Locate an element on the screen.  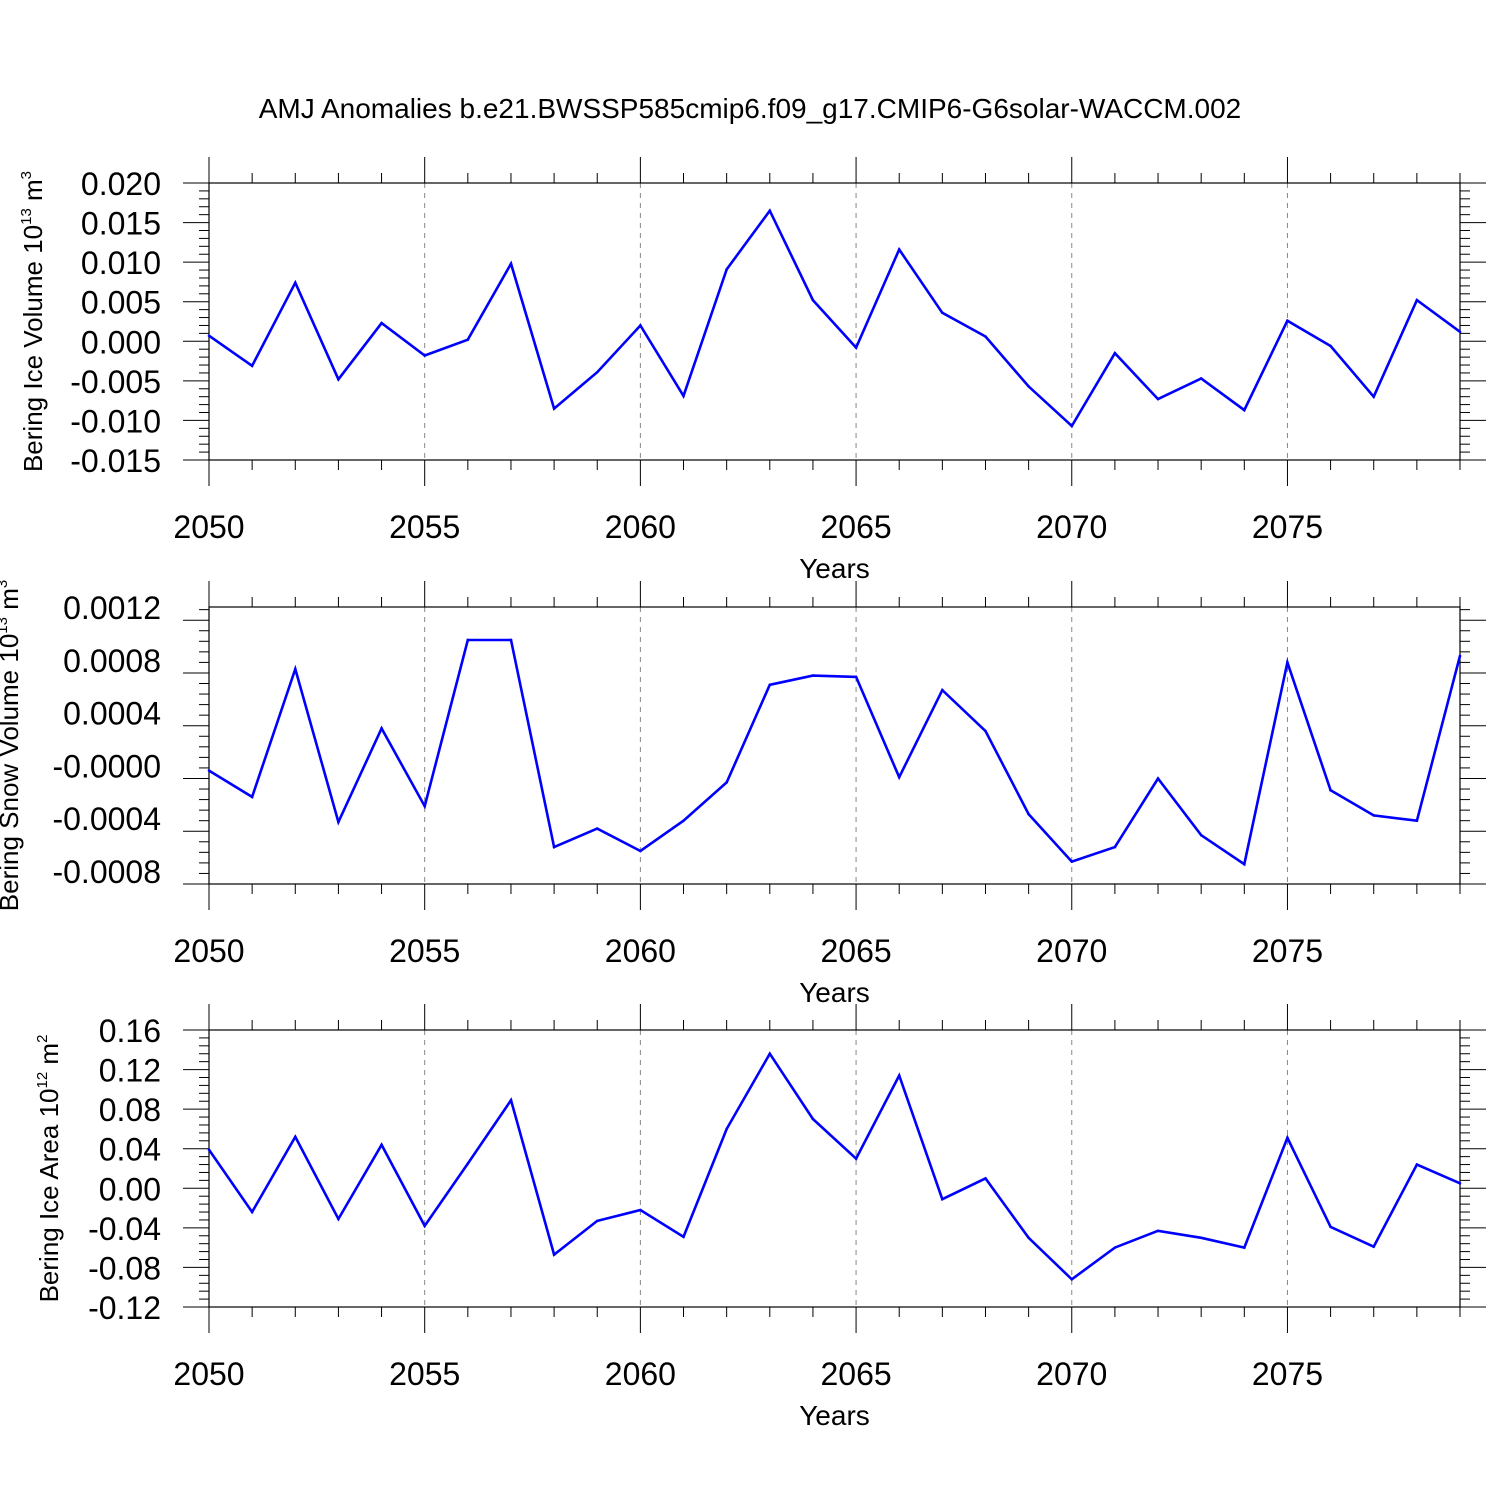
y-tick-label: 0.015 is located at coordinates (121, 224).